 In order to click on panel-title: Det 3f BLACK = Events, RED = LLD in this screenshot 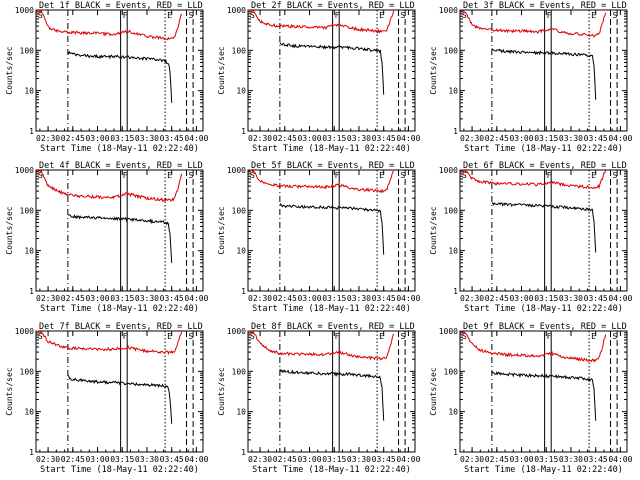, I will do `click(545, 6)`.